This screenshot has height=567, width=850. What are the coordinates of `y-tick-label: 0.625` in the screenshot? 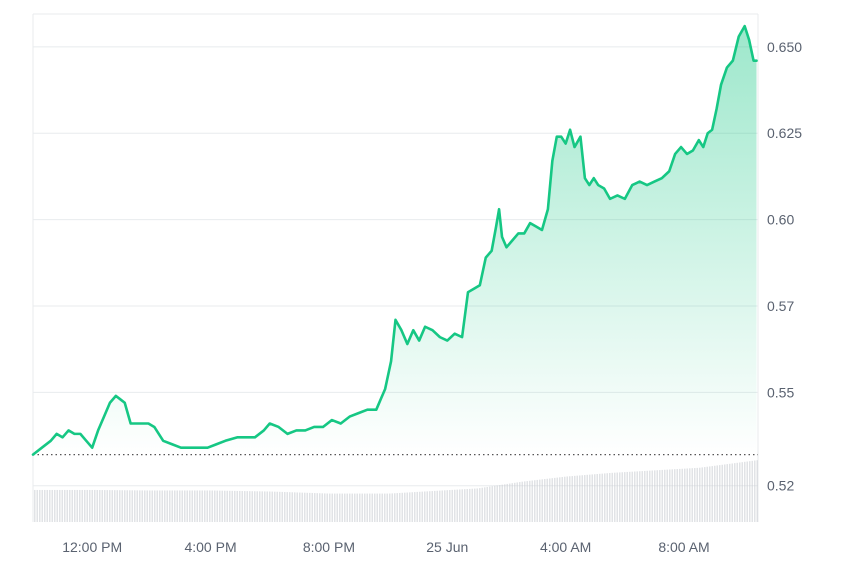 It's located at (784, 133).